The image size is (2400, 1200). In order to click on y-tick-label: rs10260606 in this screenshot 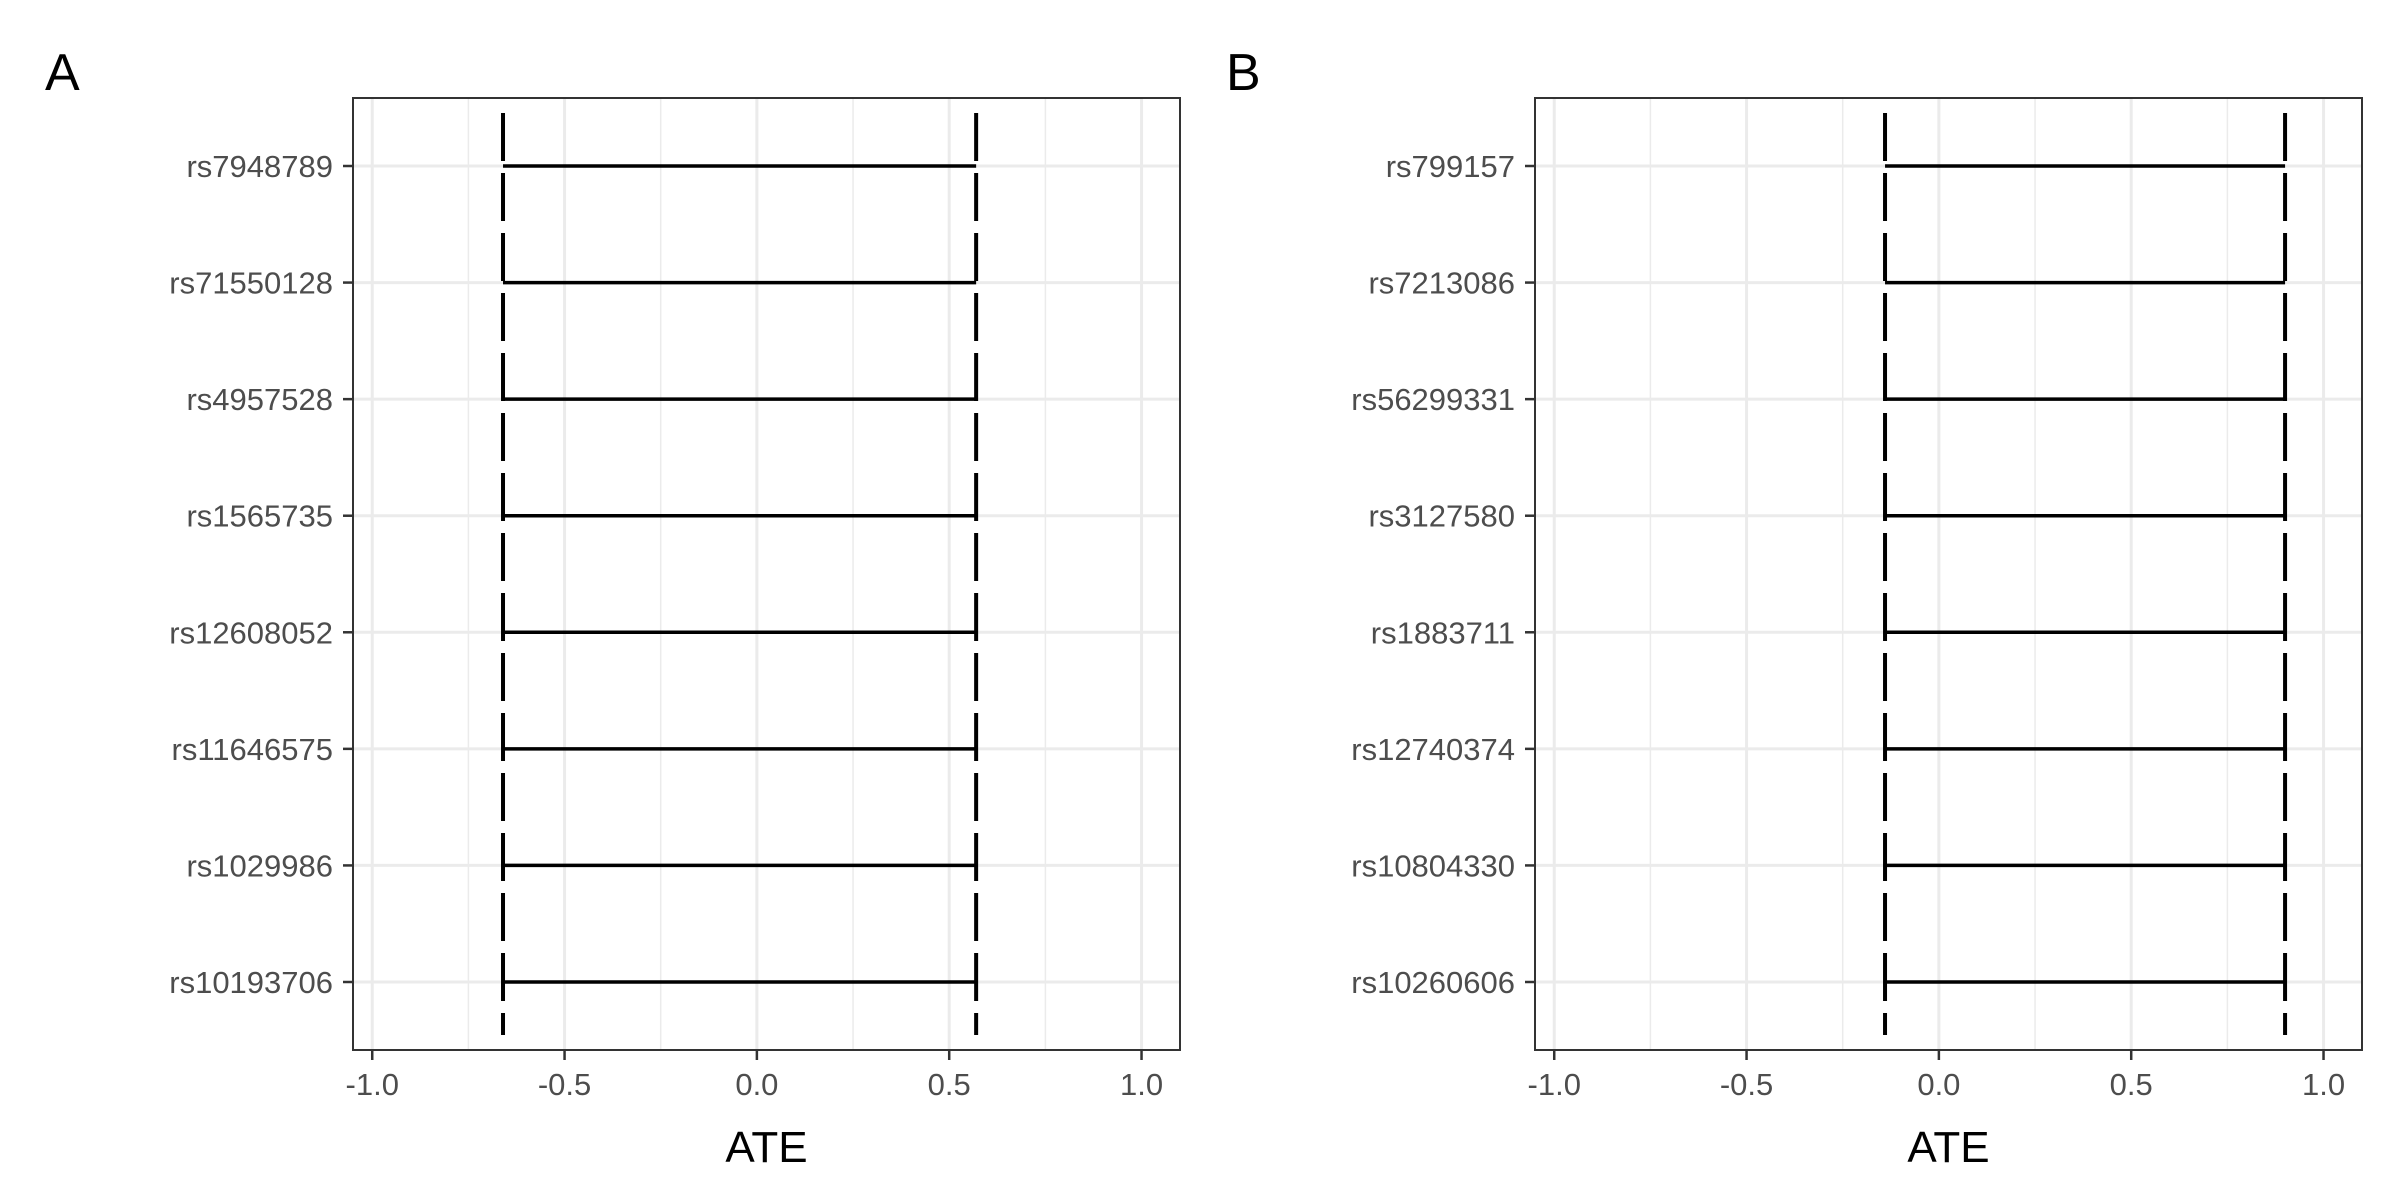, I will do `click(1433, 982)`.